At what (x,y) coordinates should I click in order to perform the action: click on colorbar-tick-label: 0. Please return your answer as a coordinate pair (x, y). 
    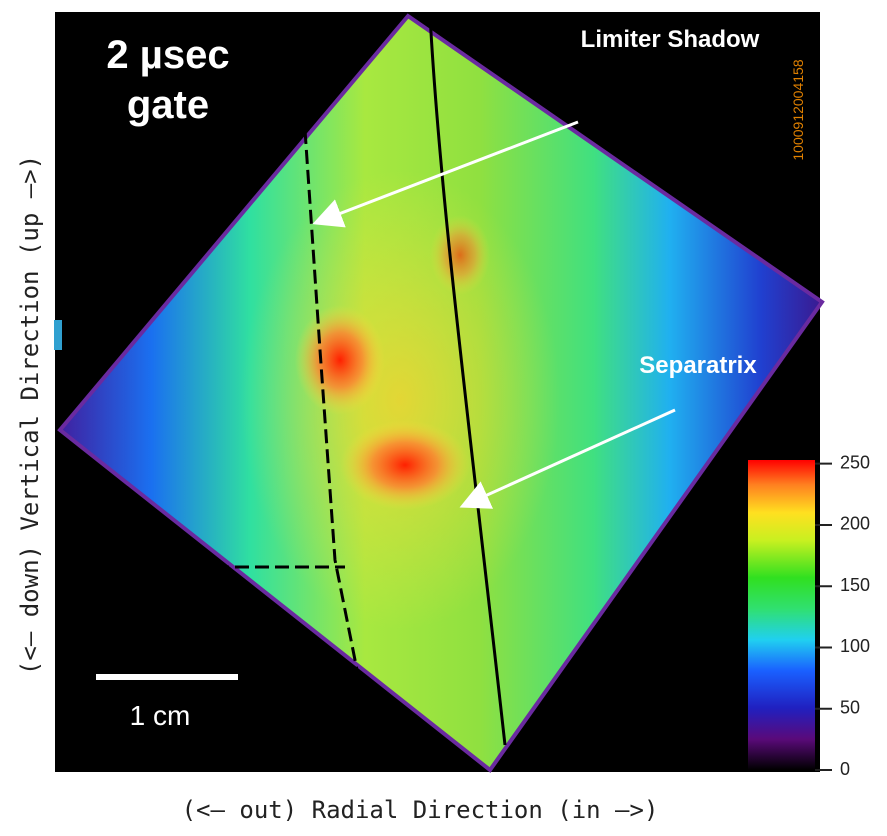
    Looking at the image, I should click on (845, 769).